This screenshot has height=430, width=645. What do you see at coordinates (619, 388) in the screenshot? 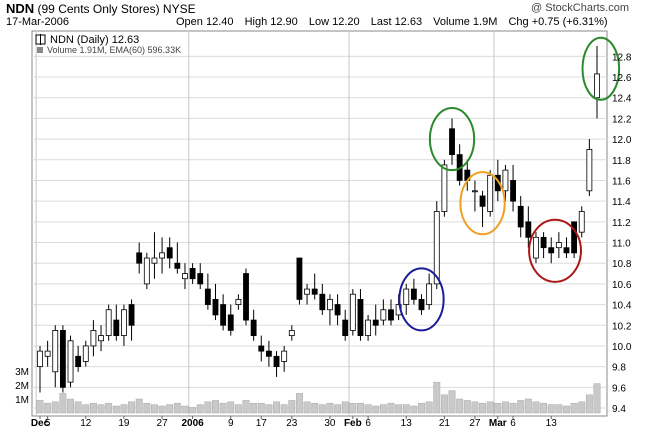
I see `price-tick-label: 9.6` at bounding box center [619, 388].